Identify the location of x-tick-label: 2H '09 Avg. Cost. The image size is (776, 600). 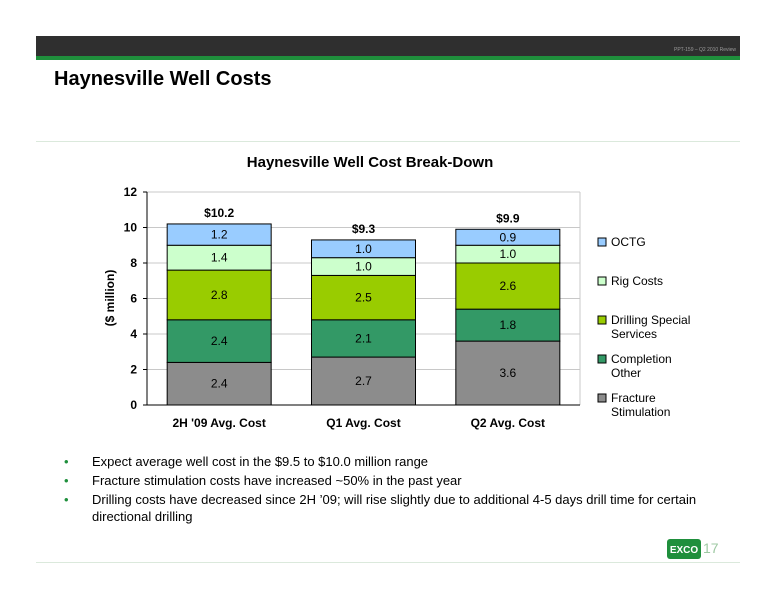
(219, 423).